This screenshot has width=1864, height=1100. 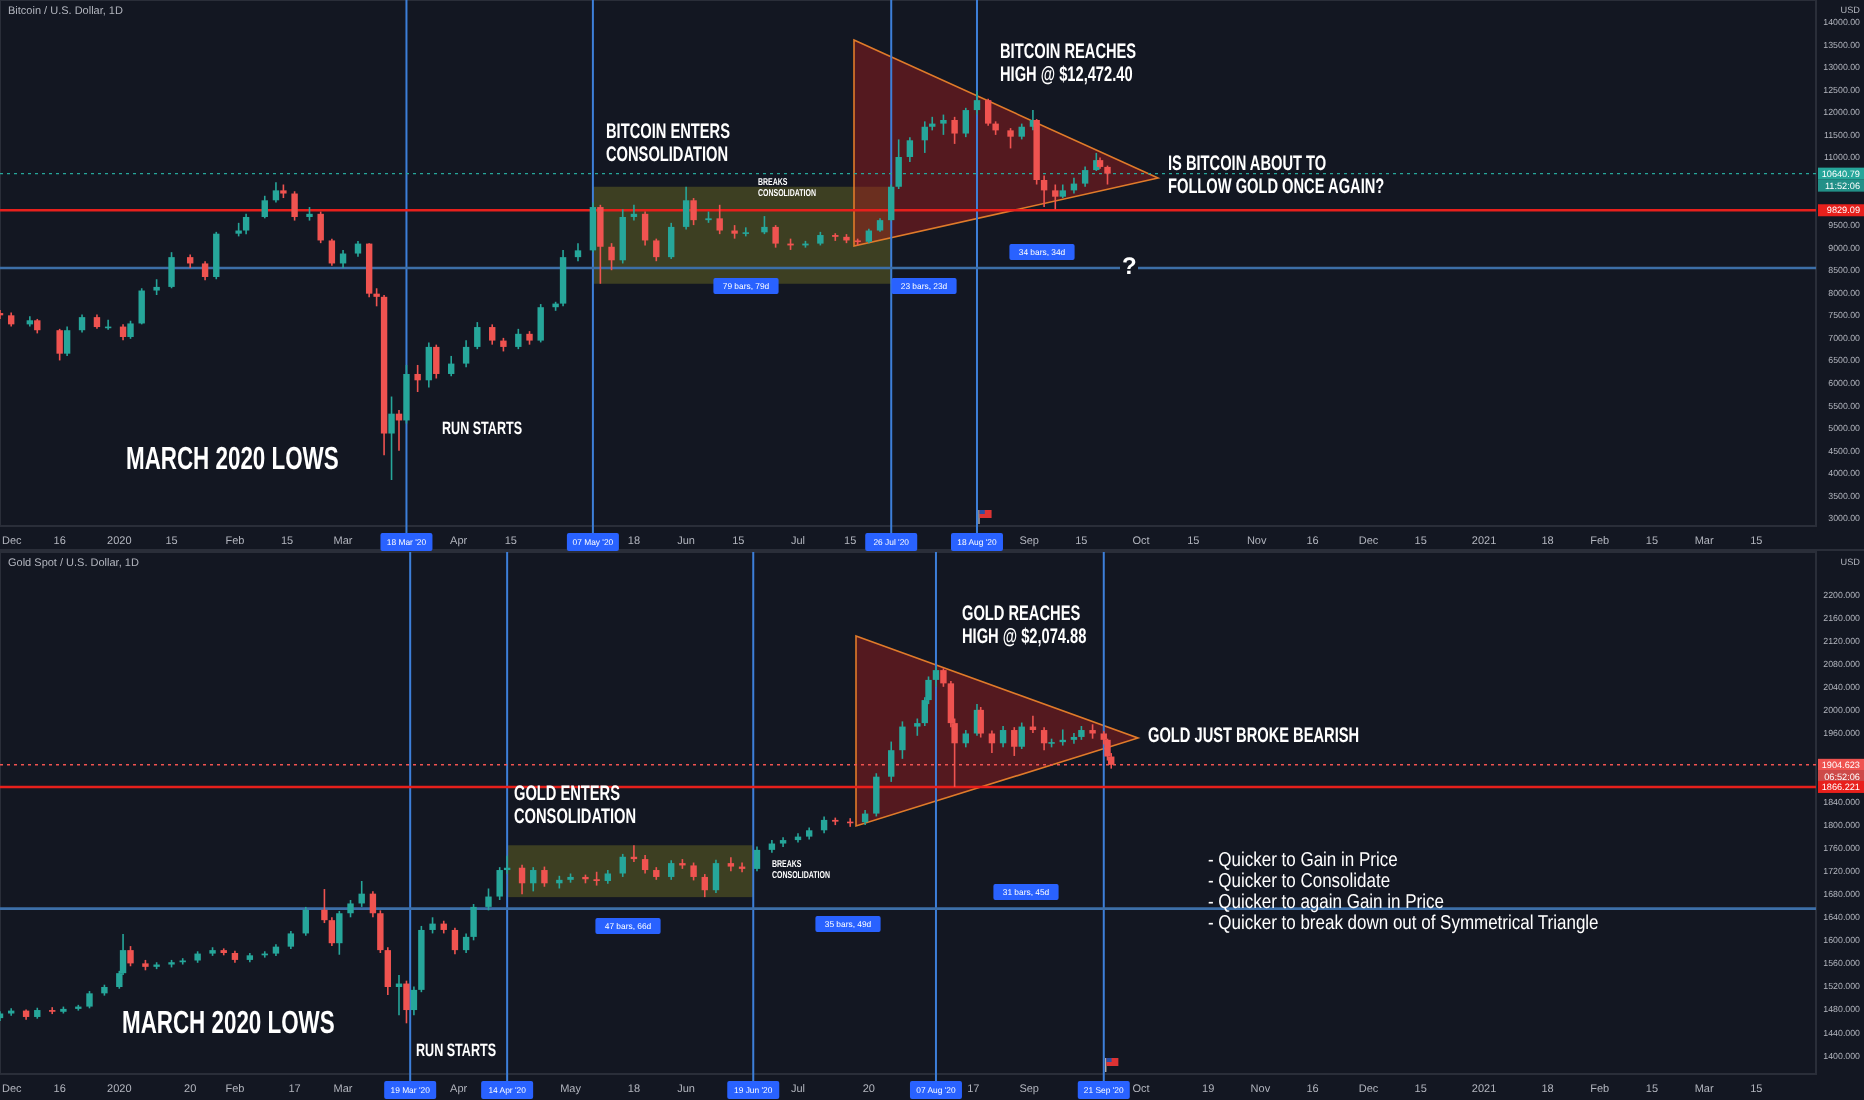 What do you see at coordinates (1326, 902) in the screenshot?
I see `annotation: - Quicker to again Gain in Price` at bounding box center [1326, 902].